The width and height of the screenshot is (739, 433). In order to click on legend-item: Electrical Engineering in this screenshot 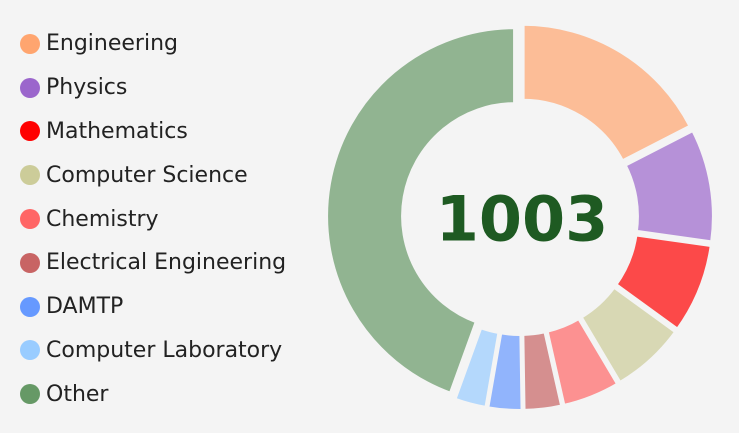, I will do `click(153, 263)`.